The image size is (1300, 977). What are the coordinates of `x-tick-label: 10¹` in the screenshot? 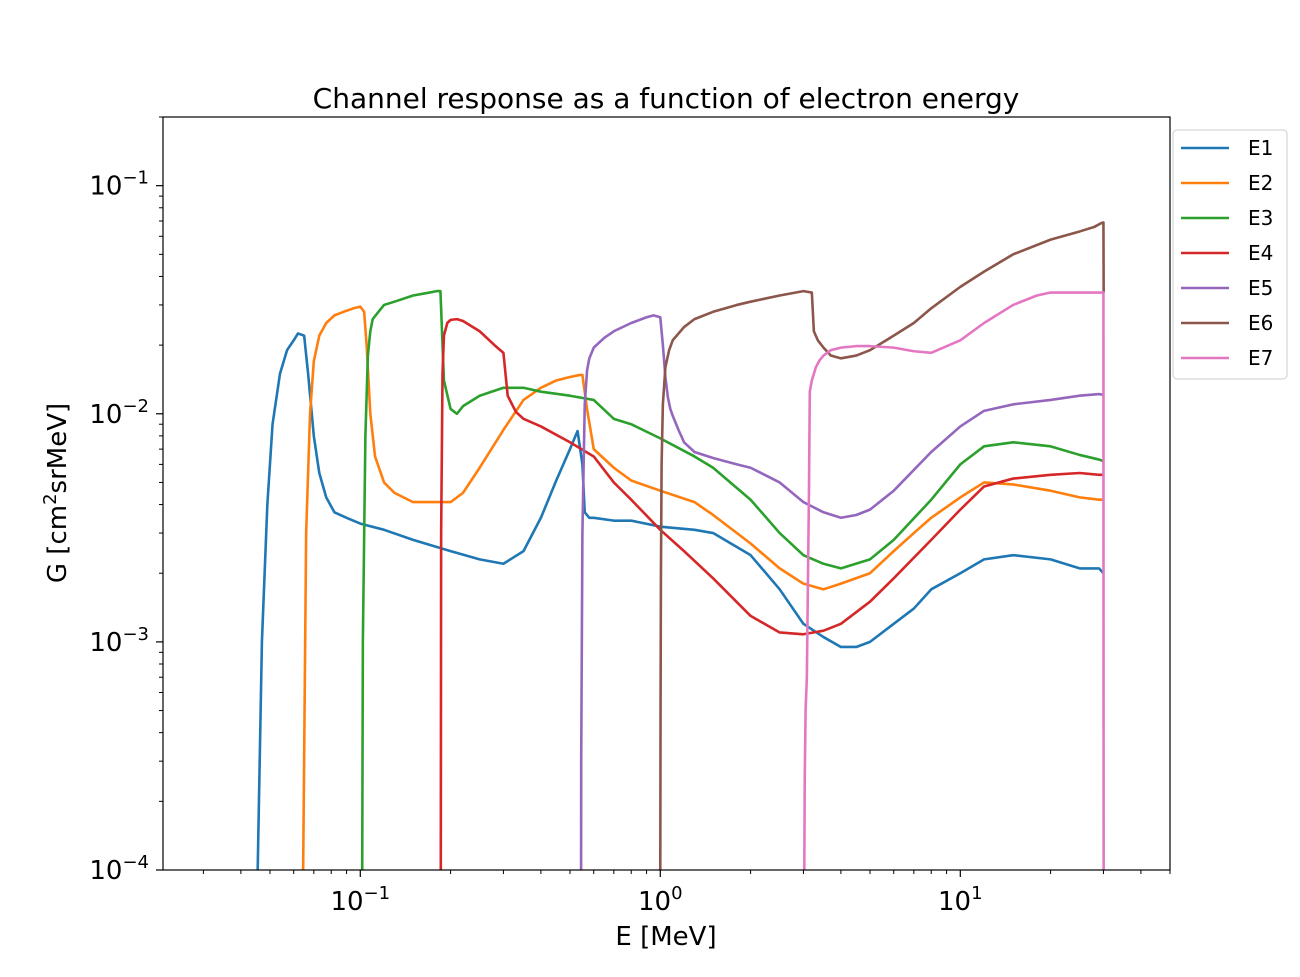 It's located at (960, 900).